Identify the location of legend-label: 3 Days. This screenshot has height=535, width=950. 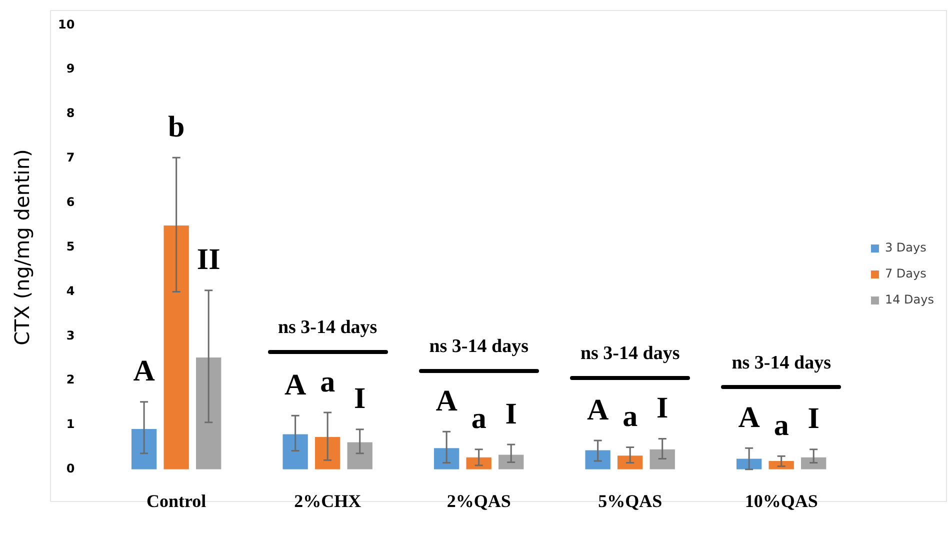
(905, 247).